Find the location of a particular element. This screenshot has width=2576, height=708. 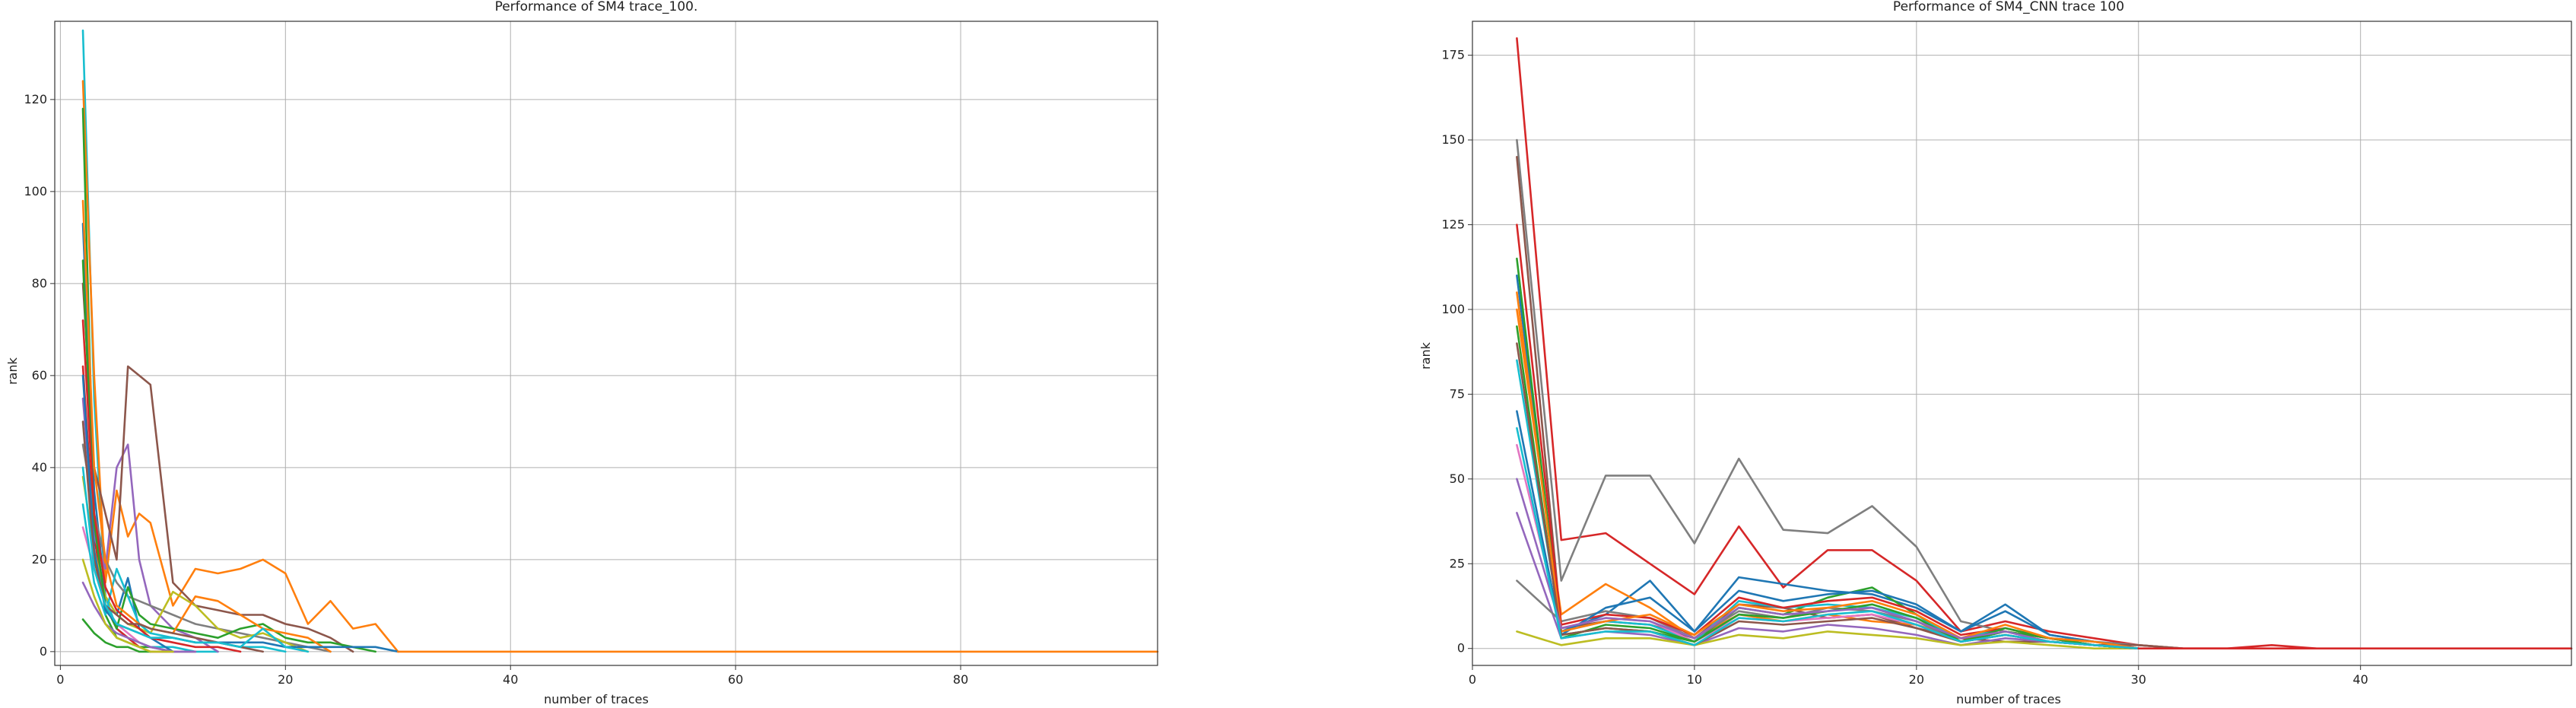

y-tick-label: 75 is located at coordinates (1457, 393).